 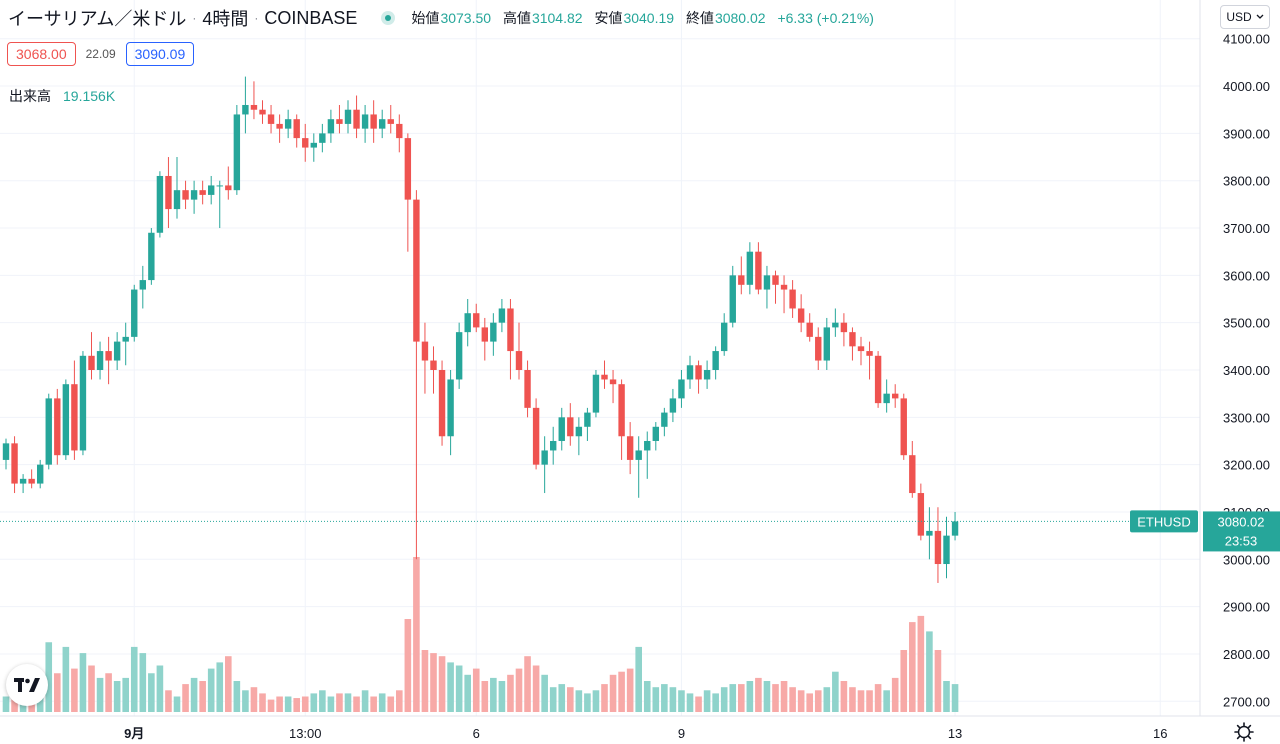 I want to click on close-value: 3080.02, so click(x=740, y=18).